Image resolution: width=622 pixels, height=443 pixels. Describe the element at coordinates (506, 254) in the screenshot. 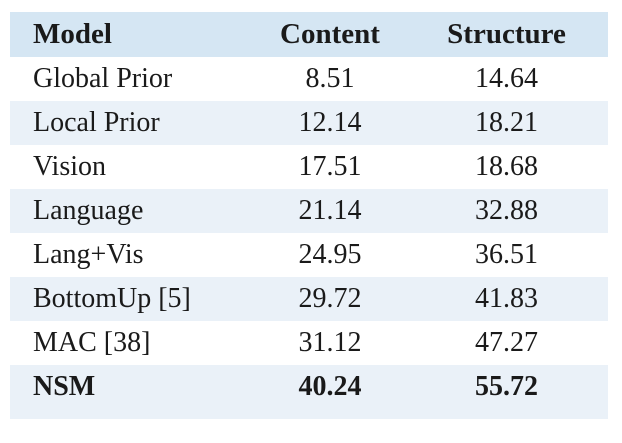

I see `structure-cell: 36.51` at that location.